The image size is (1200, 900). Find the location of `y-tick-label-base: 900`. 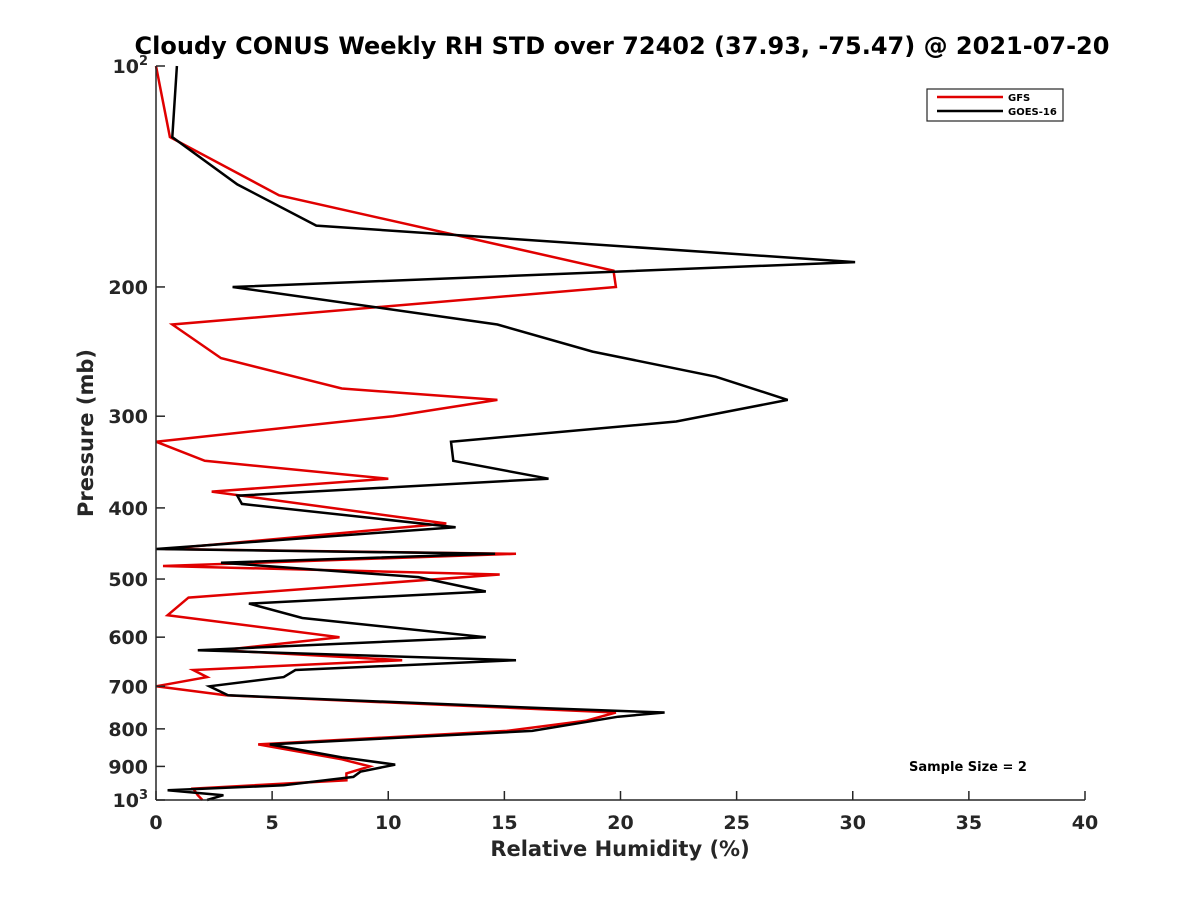

y-tick-label-base: 900 is located at coordinates (128, 767).